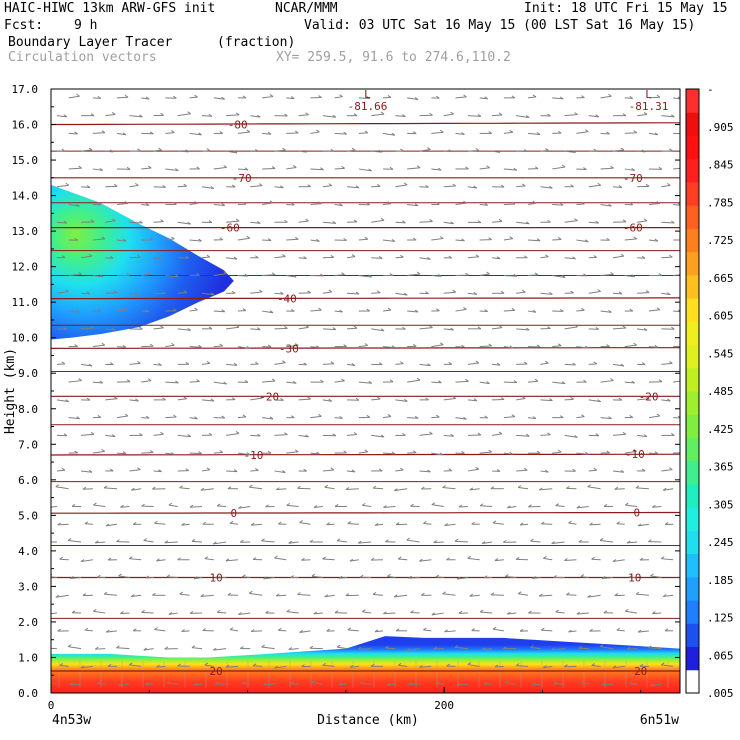  I want to click on colorbar-swatch, so click(692, 588).